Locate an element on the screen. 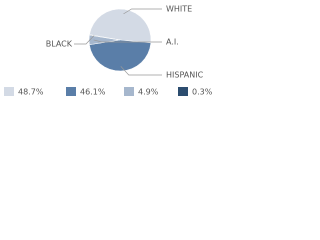 Image resolution: width=320 pixels, height=240 pixels. legend-label: 46.1% is located at coordinates (93, 92).